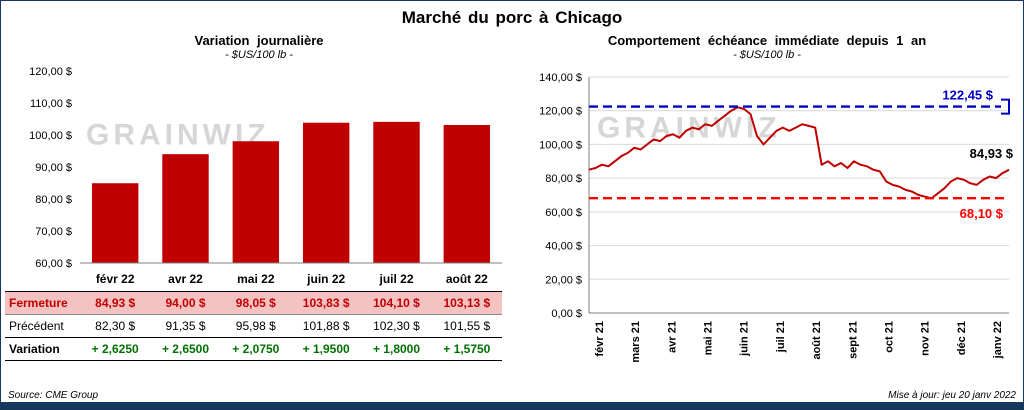  What do you see at coordinates (396, 303) in the screenshot?
I see `value-cell: 104,10 $` at bounding box center [396, 303].